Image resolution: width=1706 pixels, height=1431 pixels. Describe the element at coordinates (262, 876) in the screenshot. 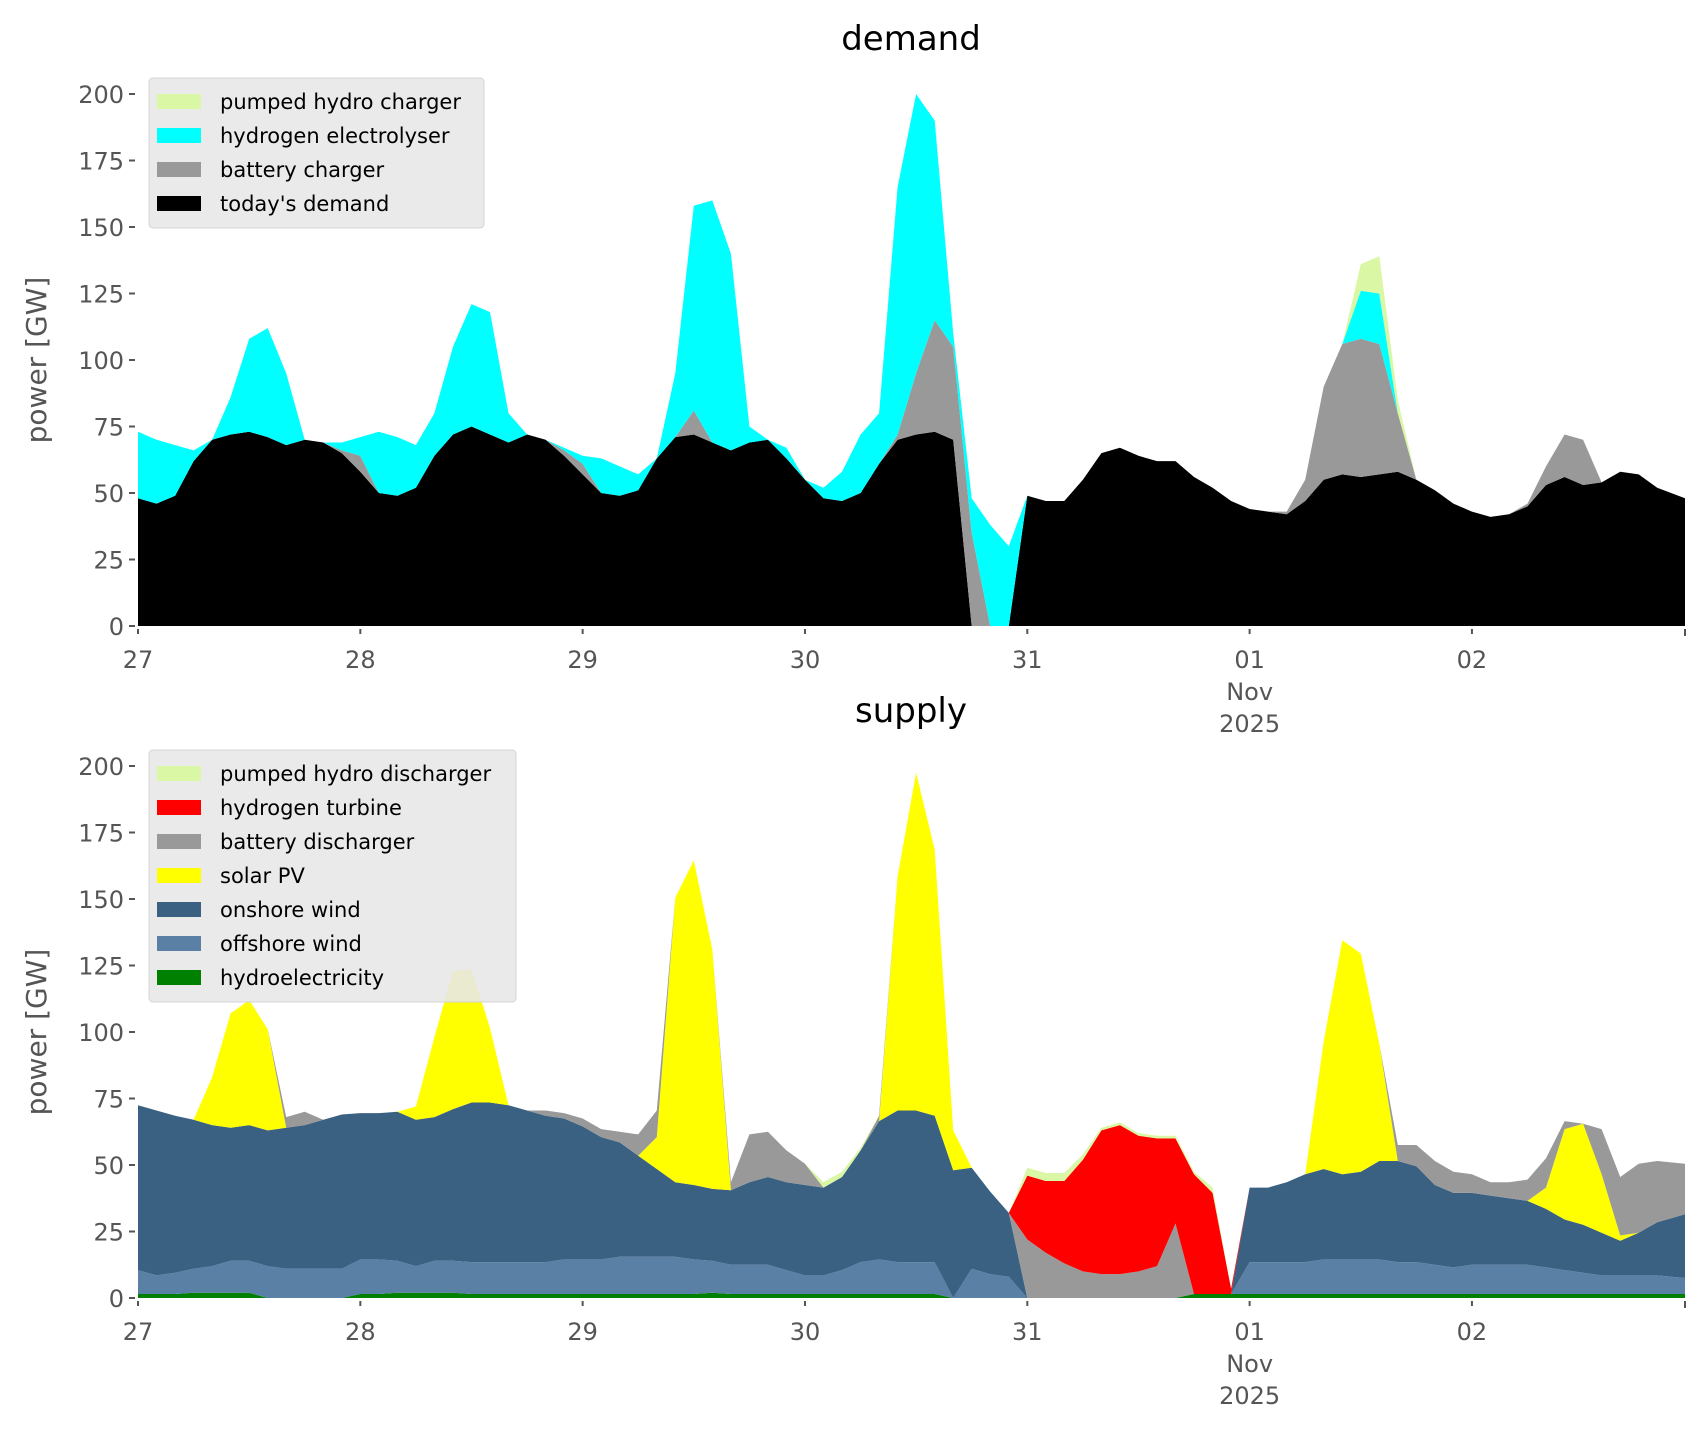

I see `legend-label: solar PV` at that location.